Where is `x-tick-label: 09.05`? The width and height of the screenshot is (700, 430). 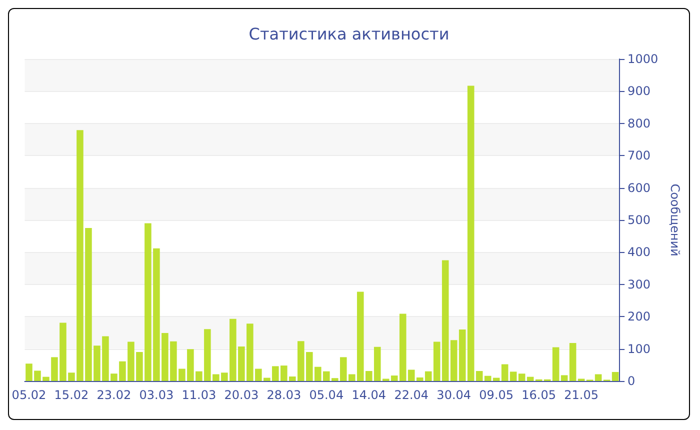
x-tick-label: 09.05 is located at coordinates (496, 395).